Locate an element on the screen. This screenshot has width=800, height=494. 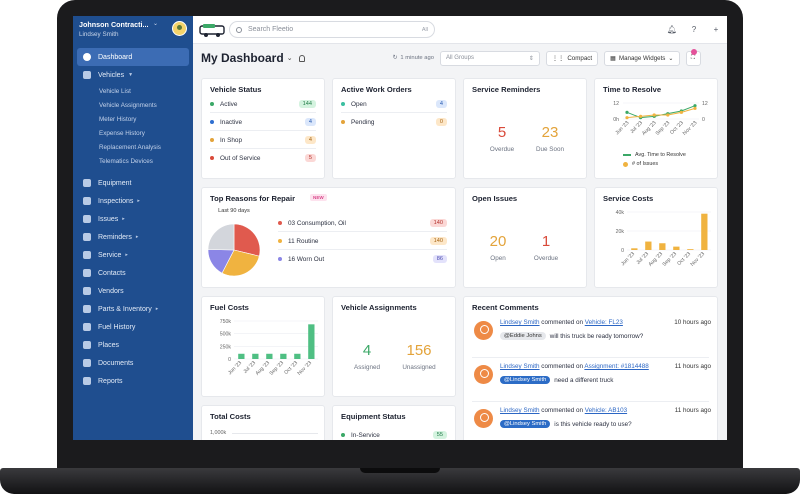
axis-tick: 20k is located at coordinates (620, 232).